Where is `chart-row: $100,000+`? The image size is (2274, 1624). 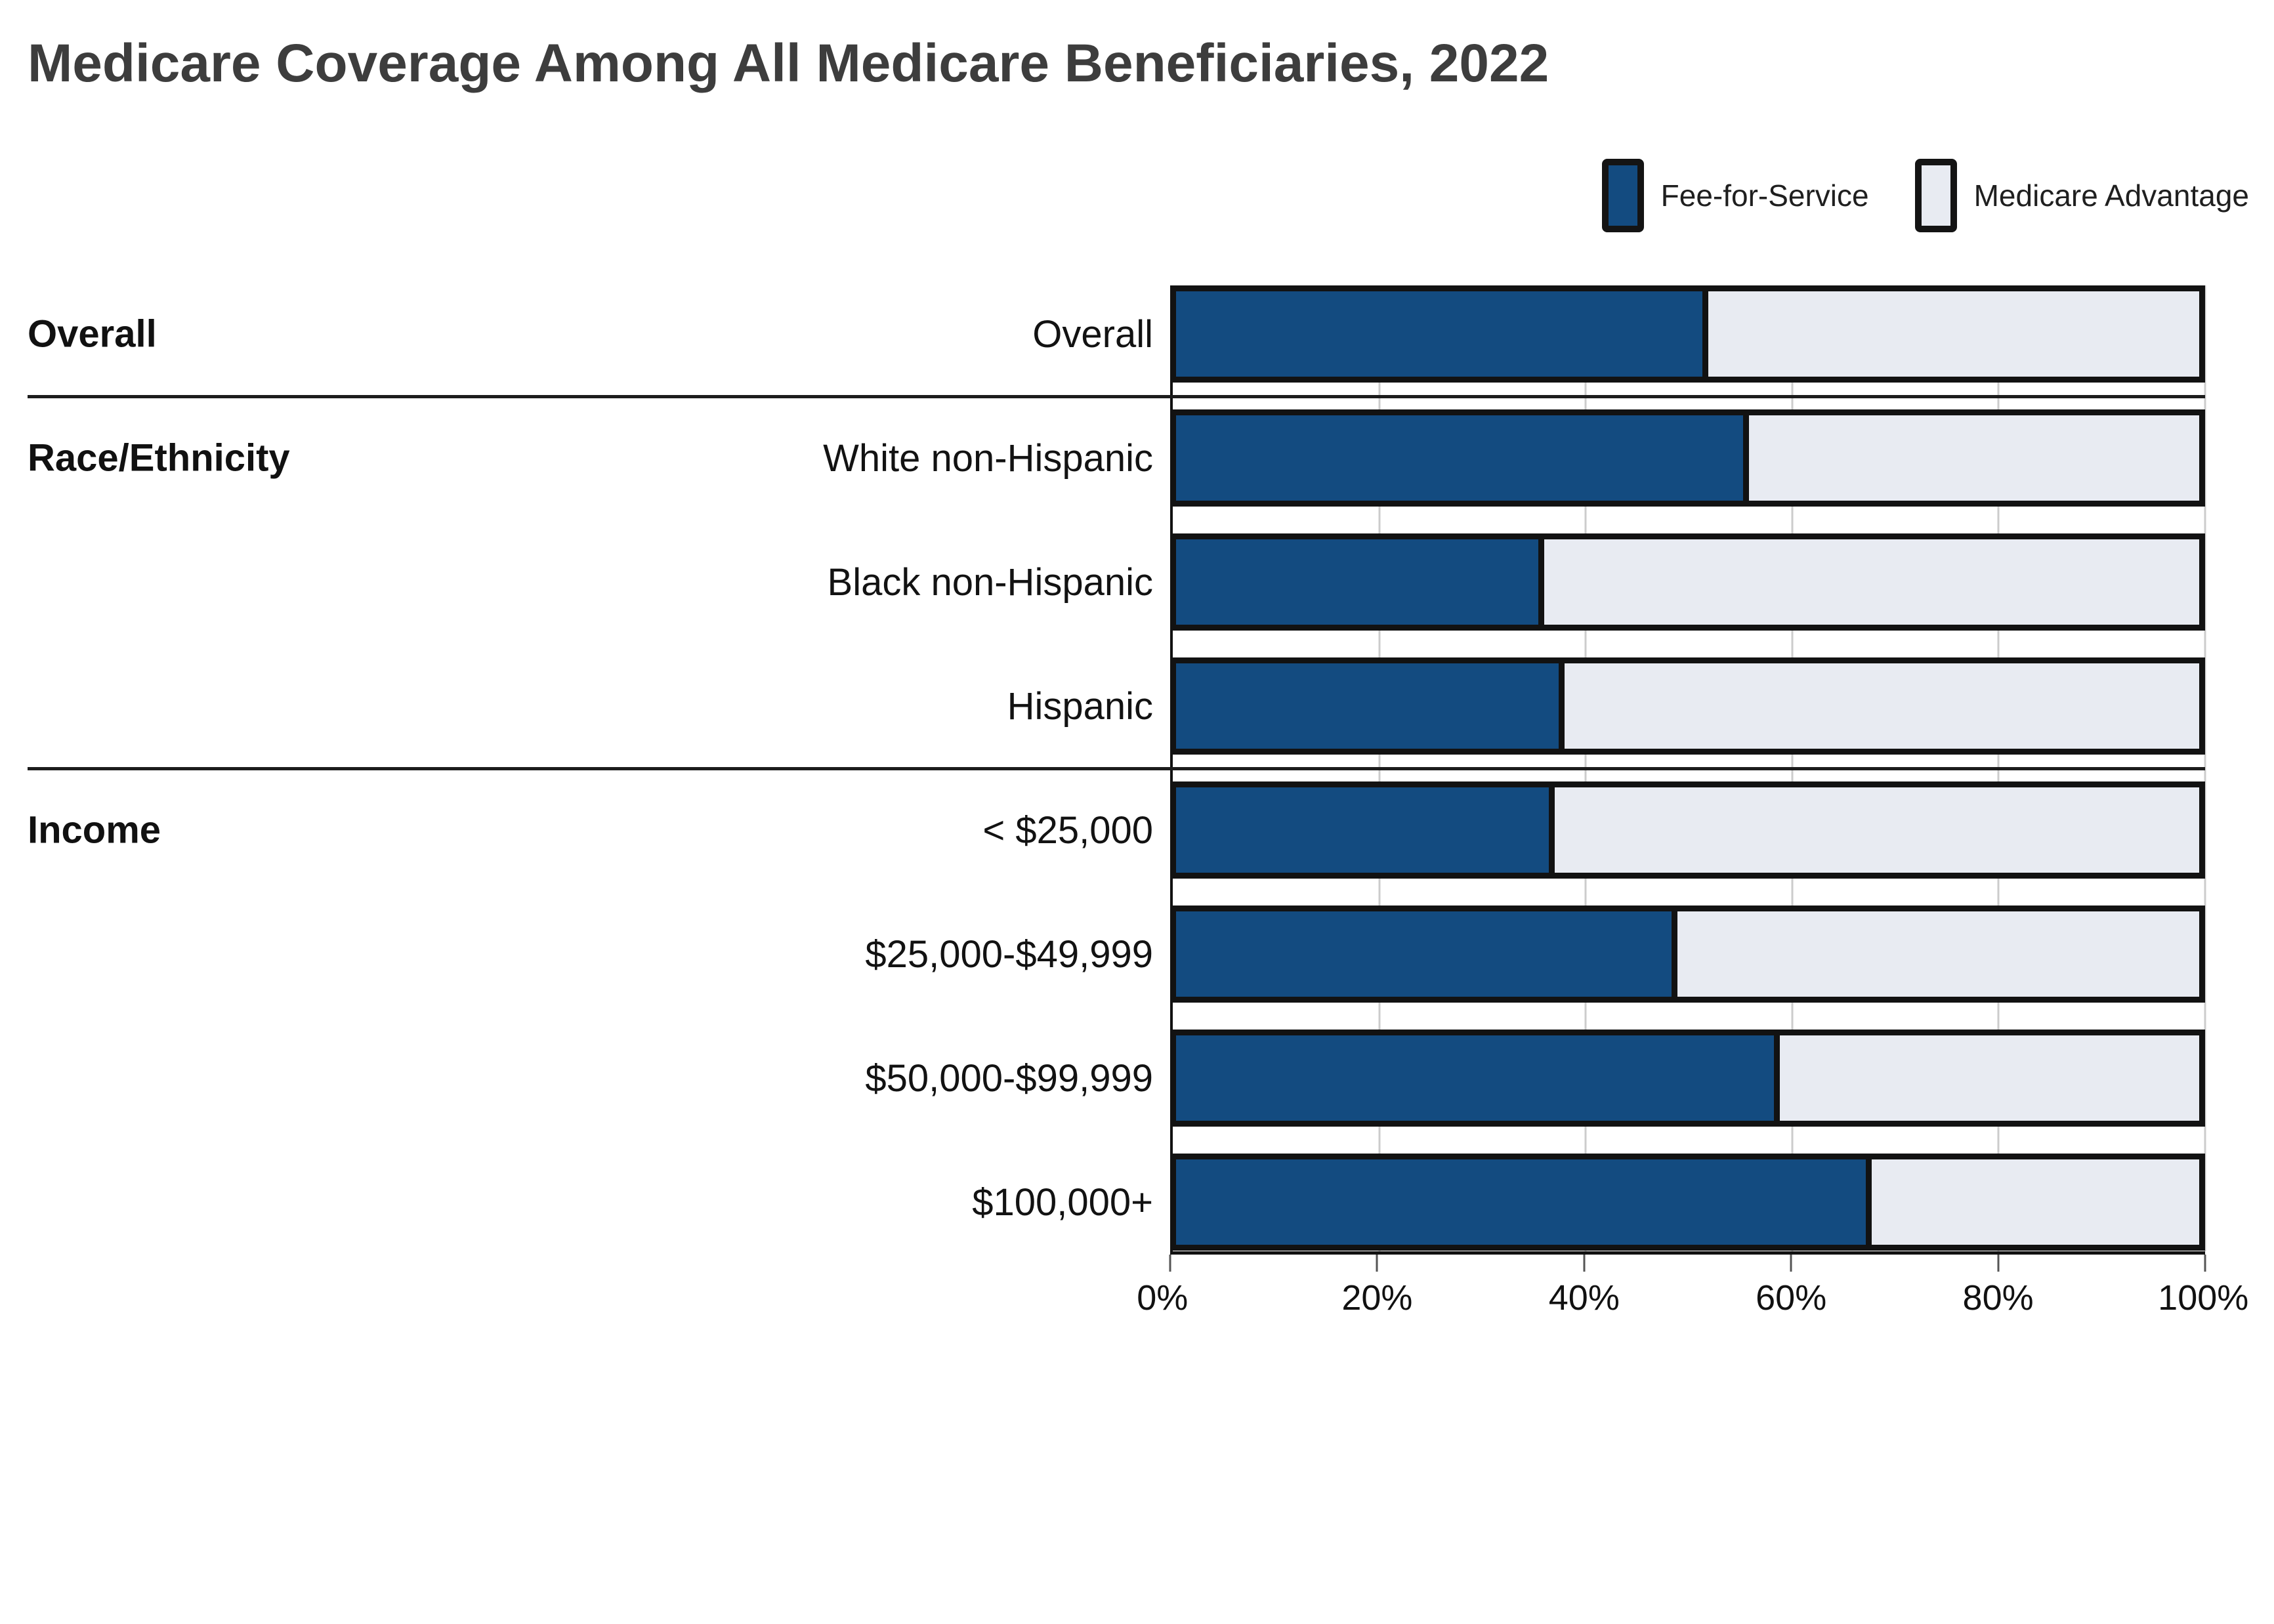
chart-row: $100,000+ is located at coordinates (1102, 1216).